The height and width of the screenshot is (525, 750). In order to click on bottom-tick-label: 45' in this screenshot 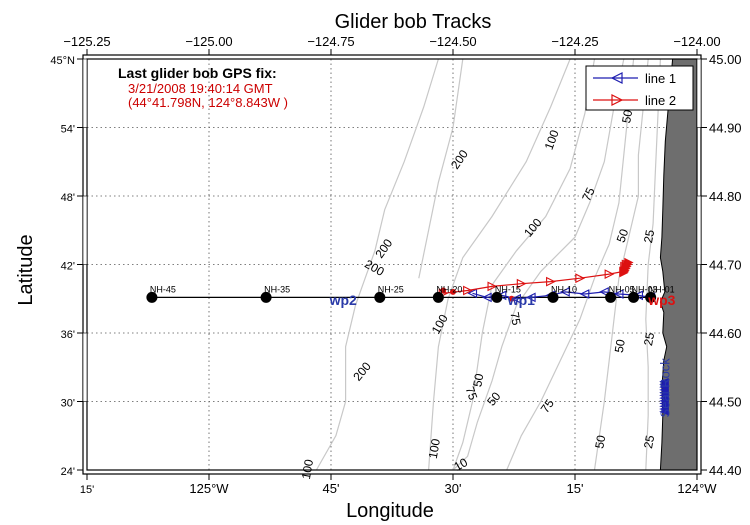, I will do `click(331, 488)`.